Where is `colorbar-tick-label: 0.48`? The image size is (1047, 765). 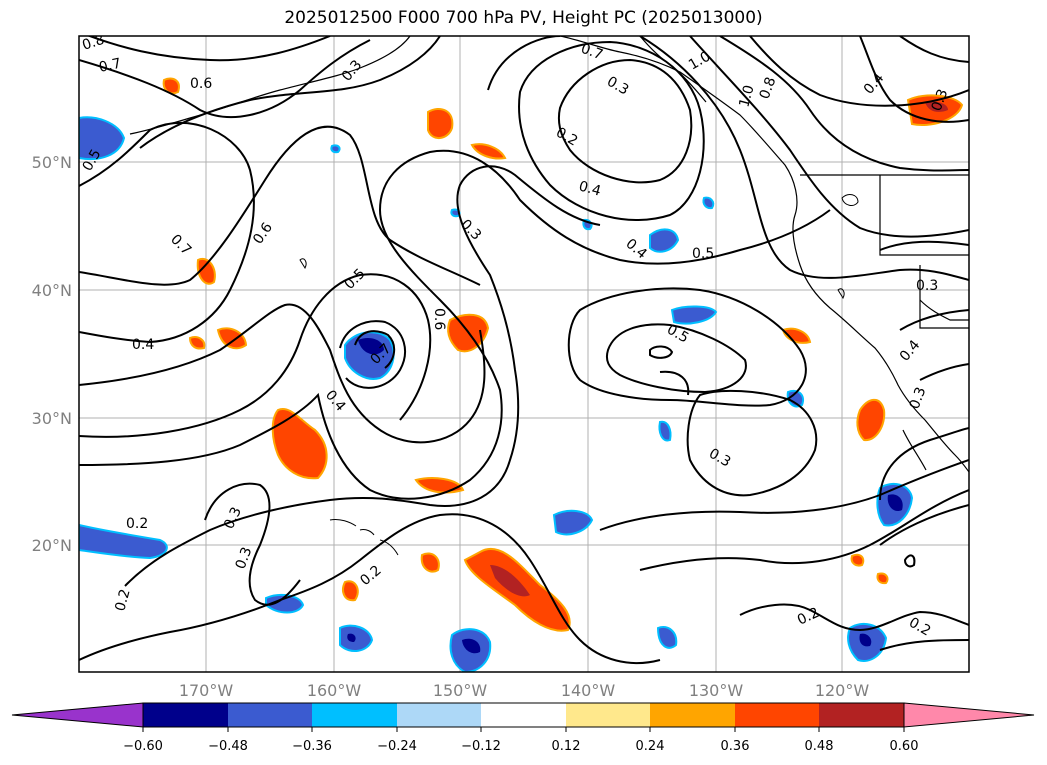 colorbar-tick-label: 0.48 is located at coordinates (819, 746).